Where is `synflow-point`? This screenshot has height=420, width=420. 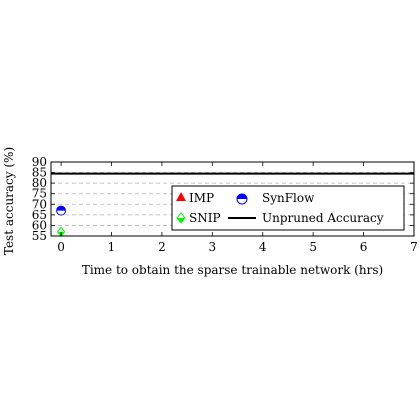 synflow-point is located at coordinates (61, 210).